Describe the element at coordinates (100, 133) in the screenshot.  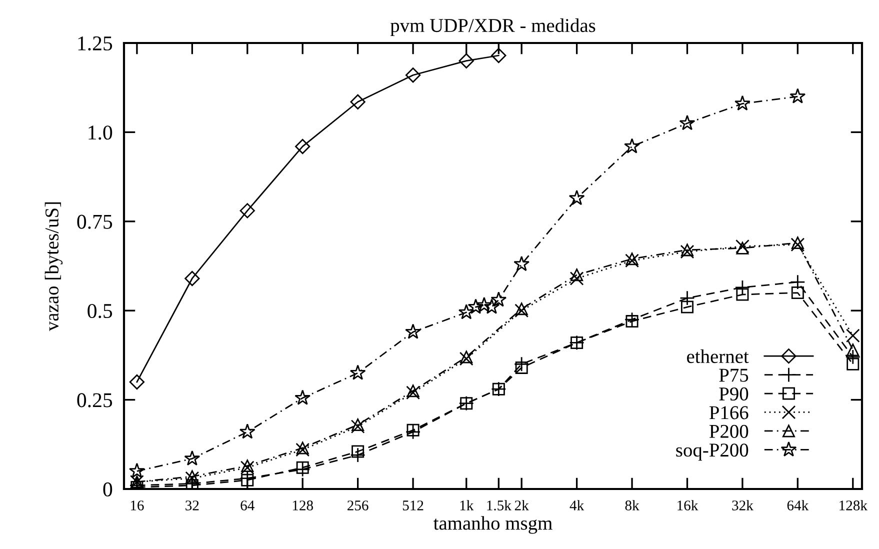
I see `y-tick-label: 1.0` at that location.